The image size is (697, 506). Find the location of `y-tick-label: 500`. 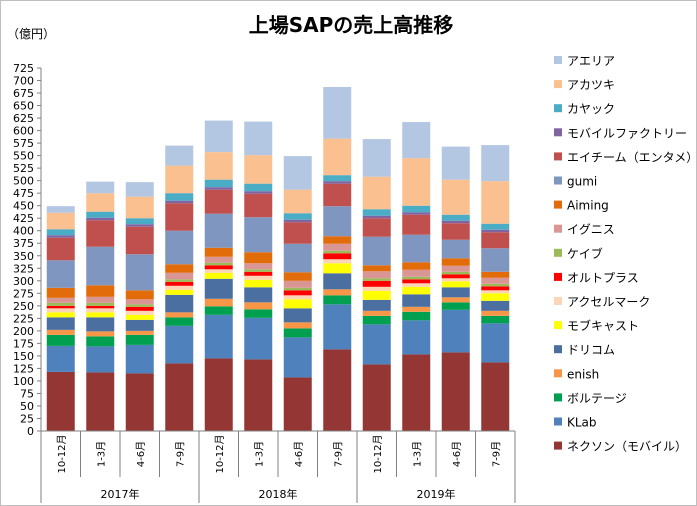

y-tick-label: 500 is located at coordinates (23, 181).